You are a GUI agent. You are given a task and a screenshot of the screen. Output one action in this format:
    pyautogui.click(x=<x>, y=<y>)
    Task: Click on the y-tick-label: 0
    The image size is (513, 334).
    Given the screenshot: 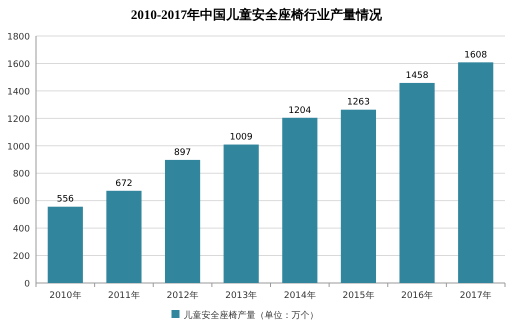 What is the action you would take?
    pyautogui.click(x=27, y=285)
    